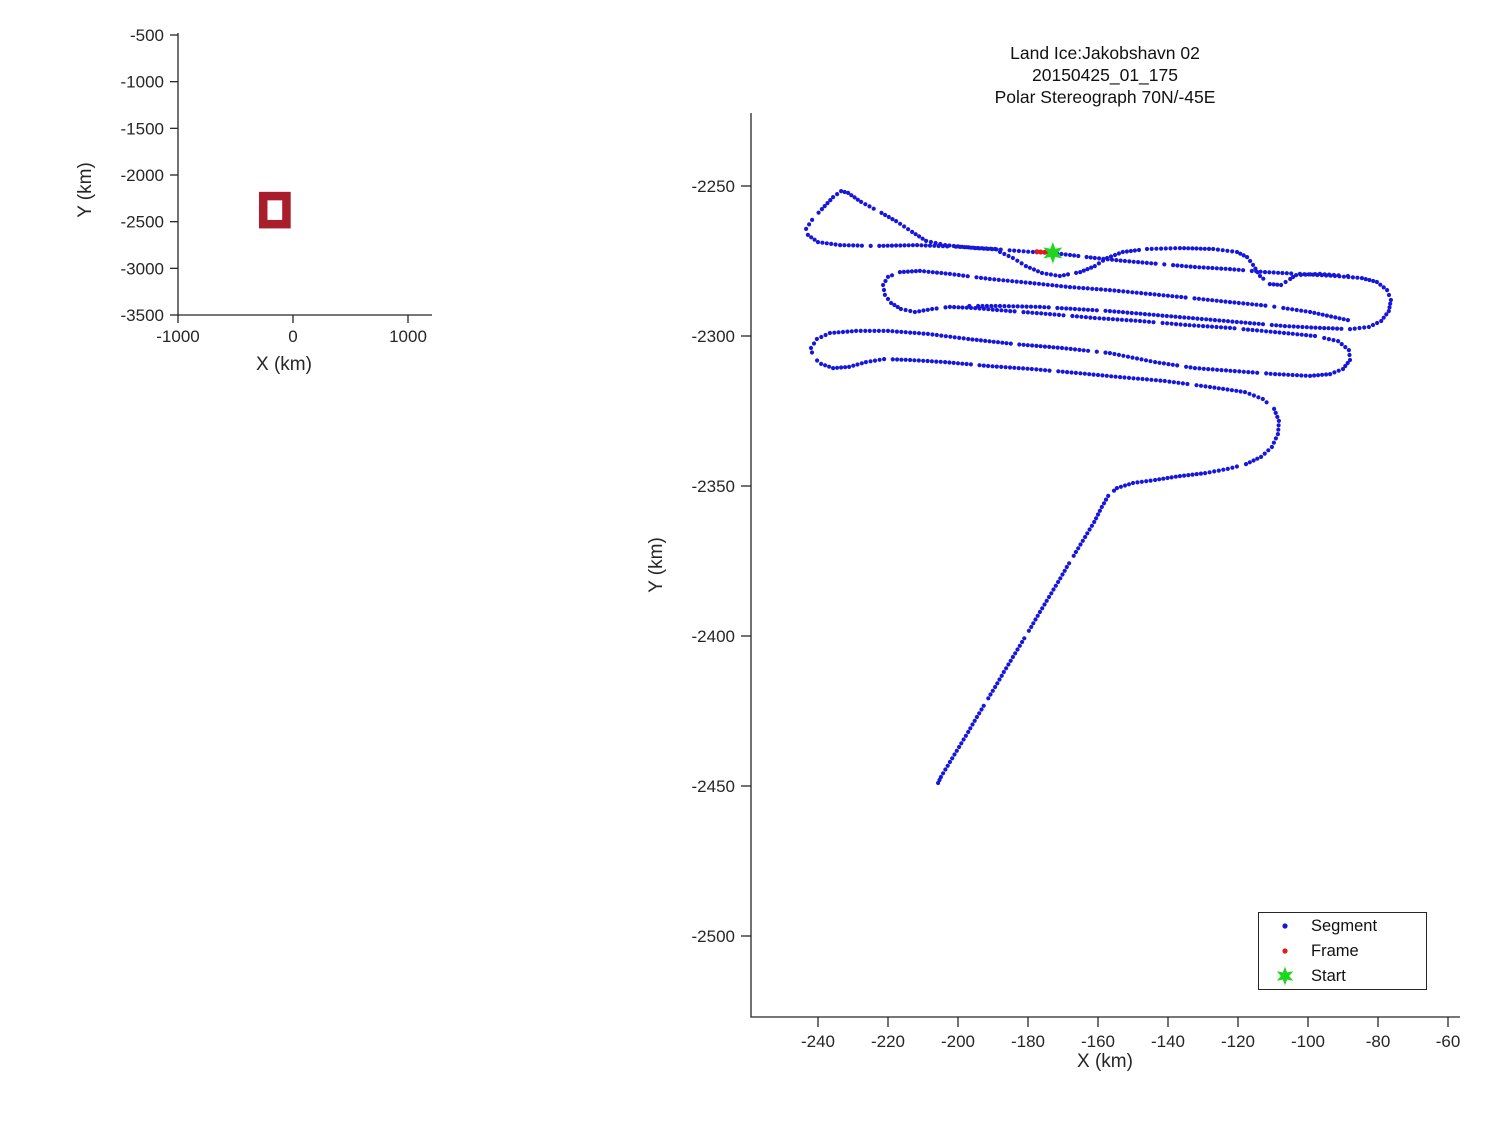  I want to click on svg-text: -140, so click(1168, 1041).